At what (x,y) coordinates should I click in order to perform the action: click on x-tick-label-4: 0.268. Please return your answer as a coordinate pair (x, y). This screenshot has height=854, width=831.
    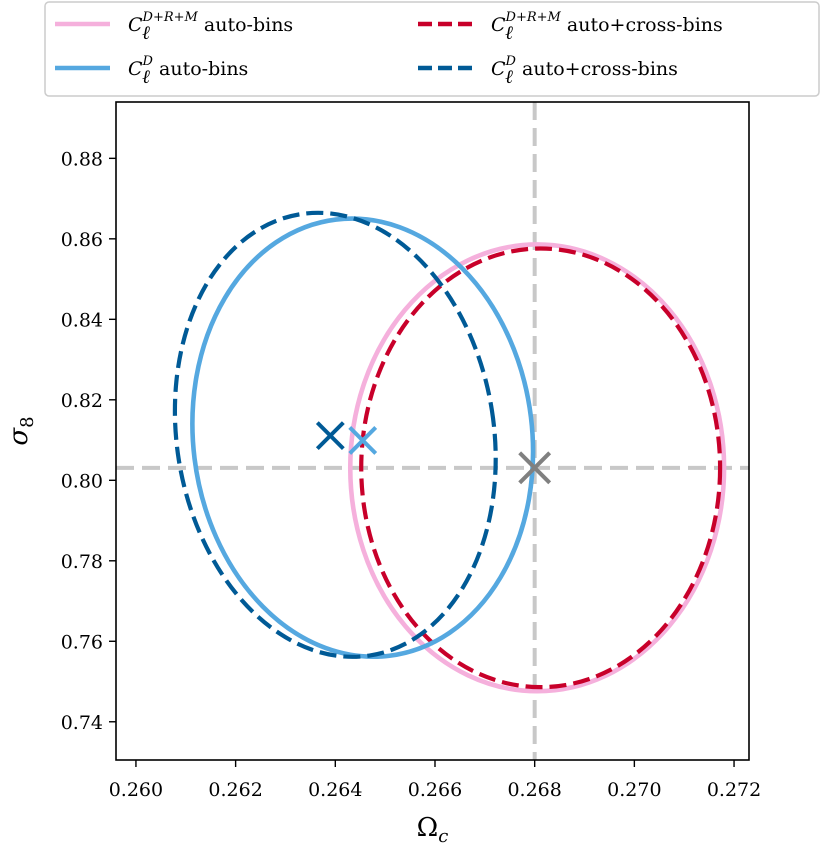
    Looking at the image, I should click on (534, 790).